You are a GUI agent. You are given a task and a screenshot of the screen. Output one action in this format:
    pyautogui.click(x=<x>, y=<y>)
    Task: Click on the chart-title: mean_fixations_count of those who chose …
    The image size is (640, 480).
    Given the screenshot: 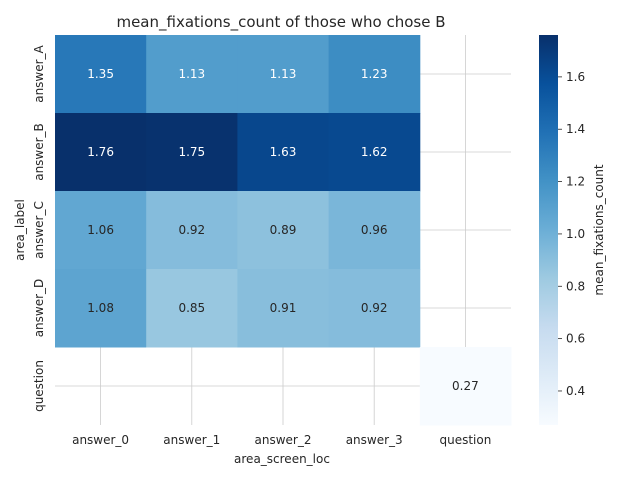 What is the action you would take?
    pyautogui.click(x=280, y=22)
    